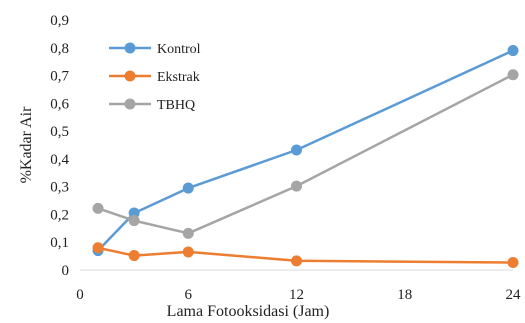  I want to click on y-tick-label: 0,5, so click(59, 132).